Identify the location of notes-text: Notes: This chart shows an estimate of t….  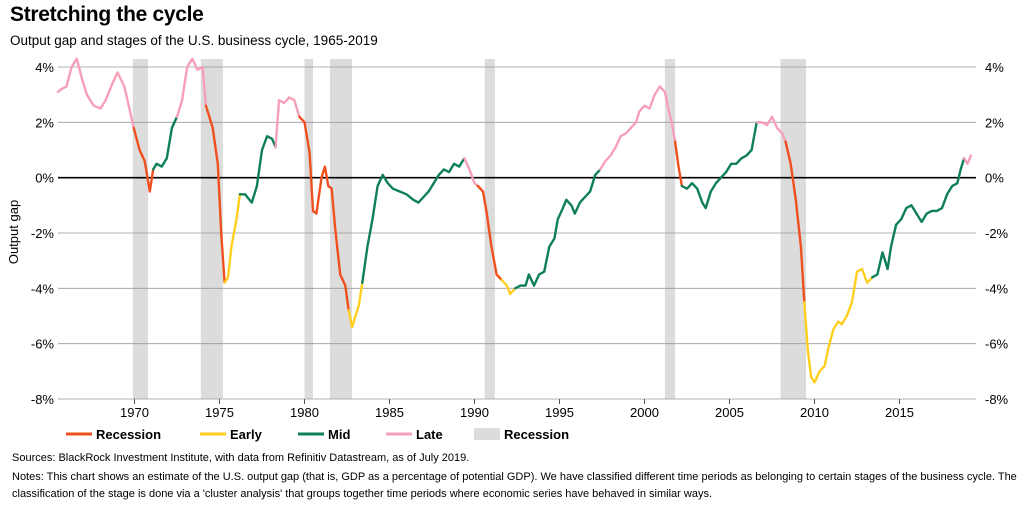
(514, 485).